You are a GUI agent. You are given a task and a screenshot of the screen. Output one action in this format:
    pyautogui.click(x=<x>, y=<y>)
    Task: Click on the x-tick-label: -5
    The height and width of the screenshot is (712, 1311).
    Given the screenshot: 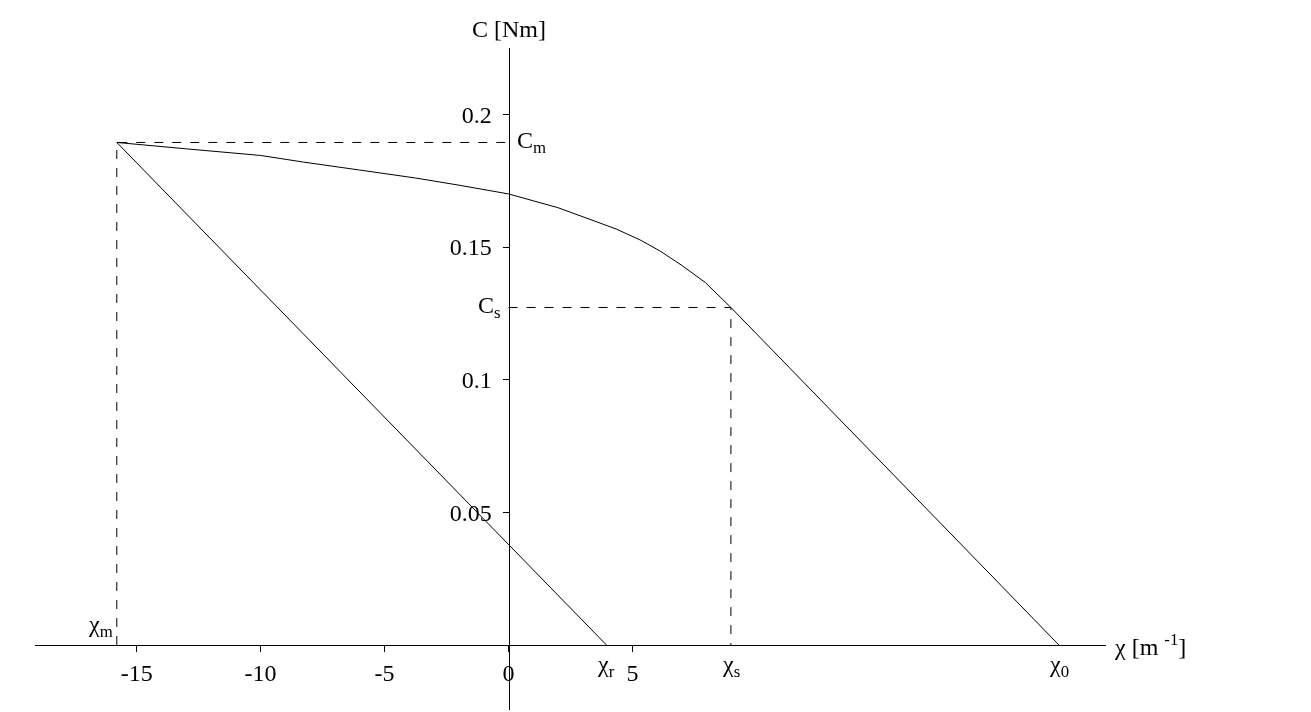 What is the action you would take?
    pyautogui.click(x=384, y=672)
    